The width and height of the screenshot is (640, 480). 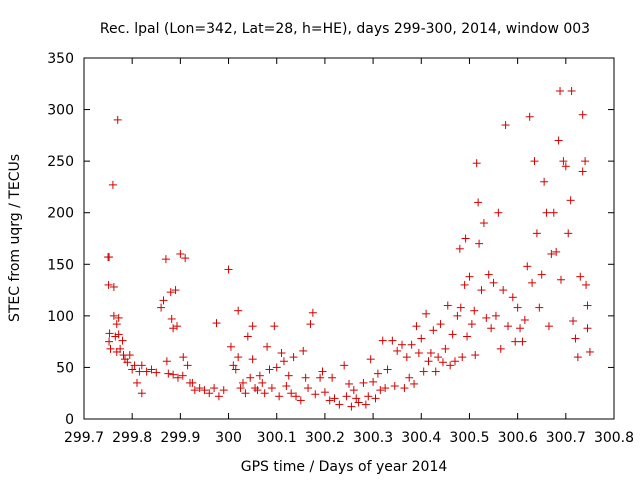 What do you see at coordinates (60, 59) in the screenshot?
I see `y-tick-label: 350` at bounding box center [60, 59].